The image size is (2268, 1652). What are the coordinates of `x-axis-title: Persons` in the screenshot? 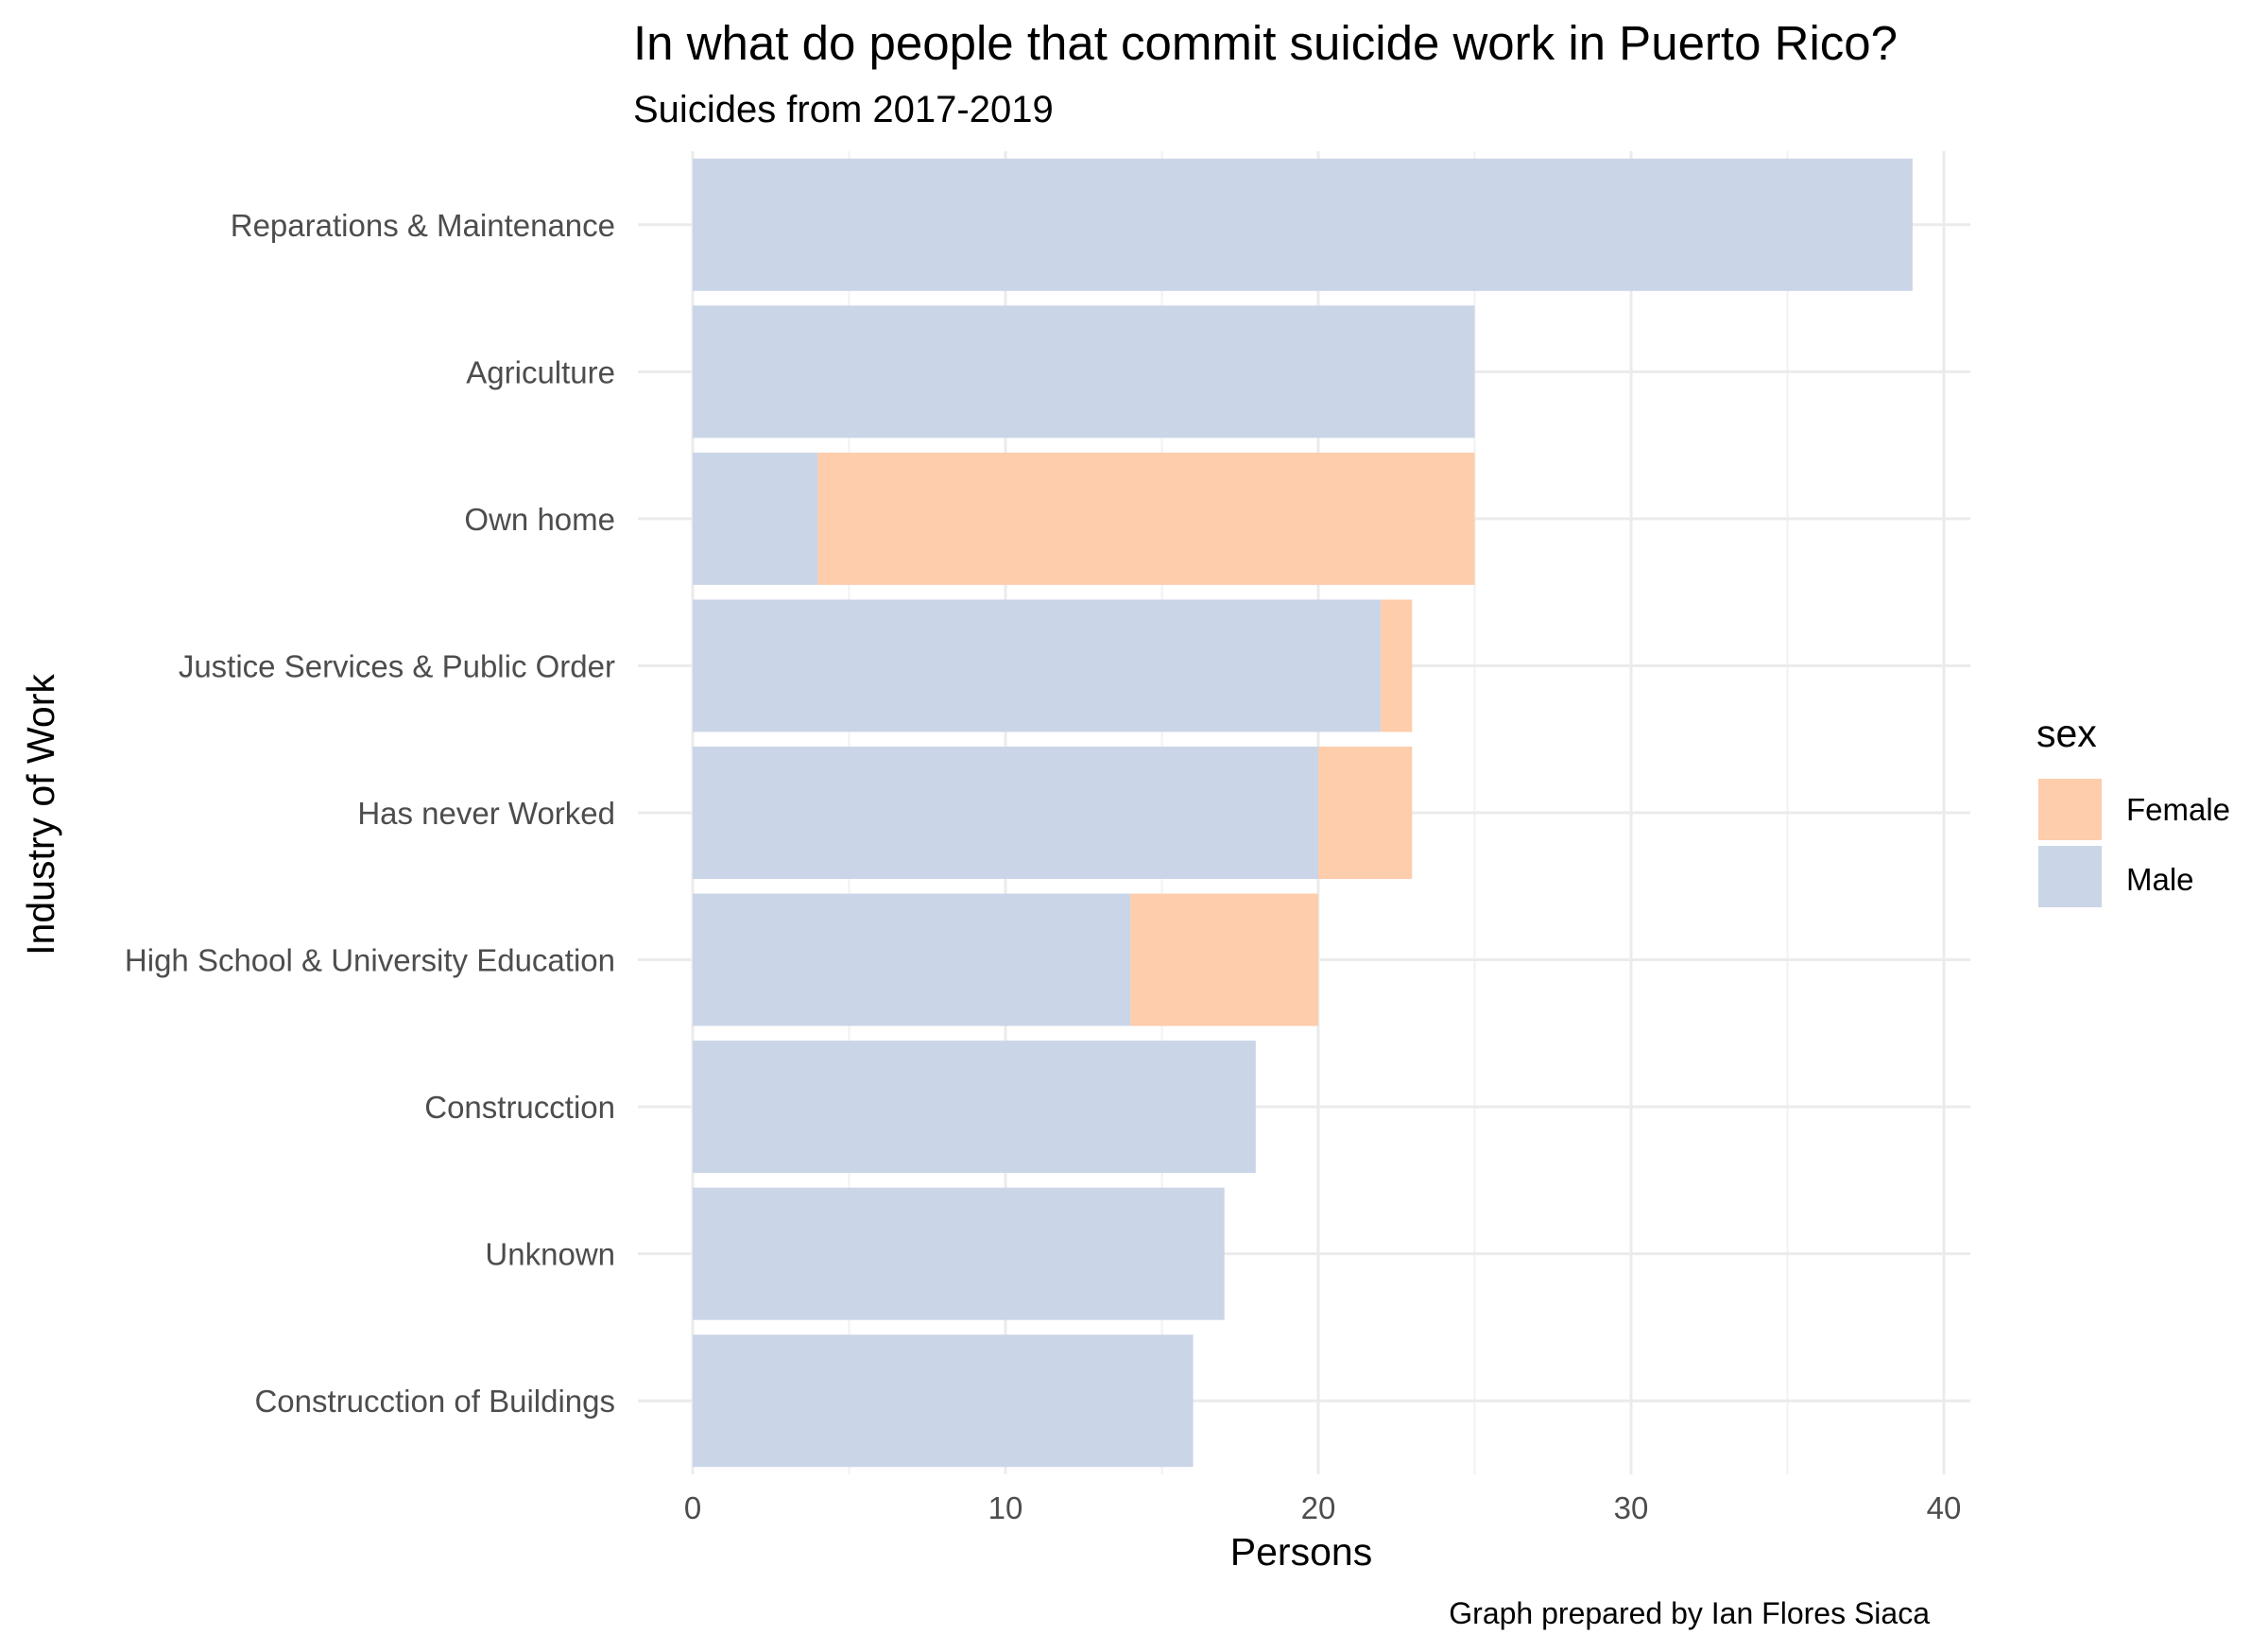 It's located at (1301, 1552).